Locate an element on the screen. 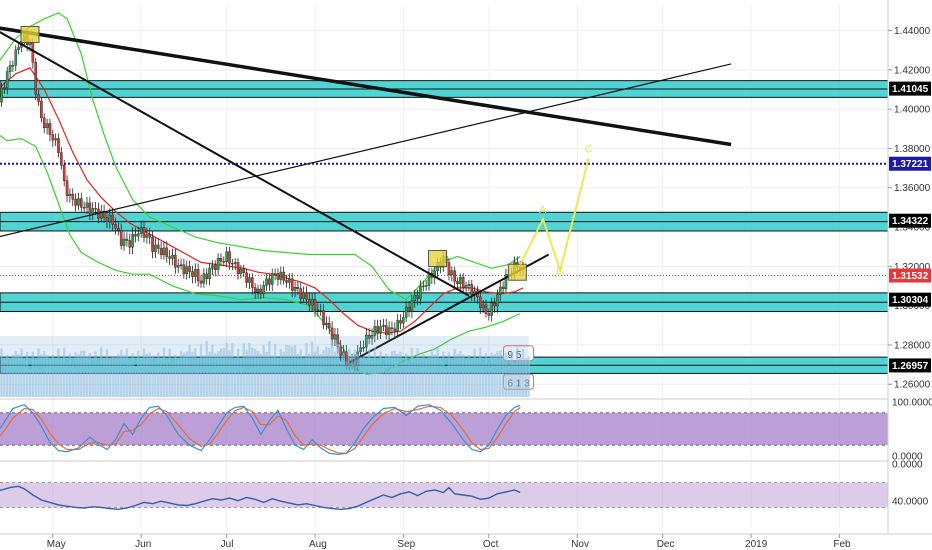  time-axis: May Jun Jul Aug Sep Oct Nov Dec 2019 Feb is located at coordinates (466, 541).